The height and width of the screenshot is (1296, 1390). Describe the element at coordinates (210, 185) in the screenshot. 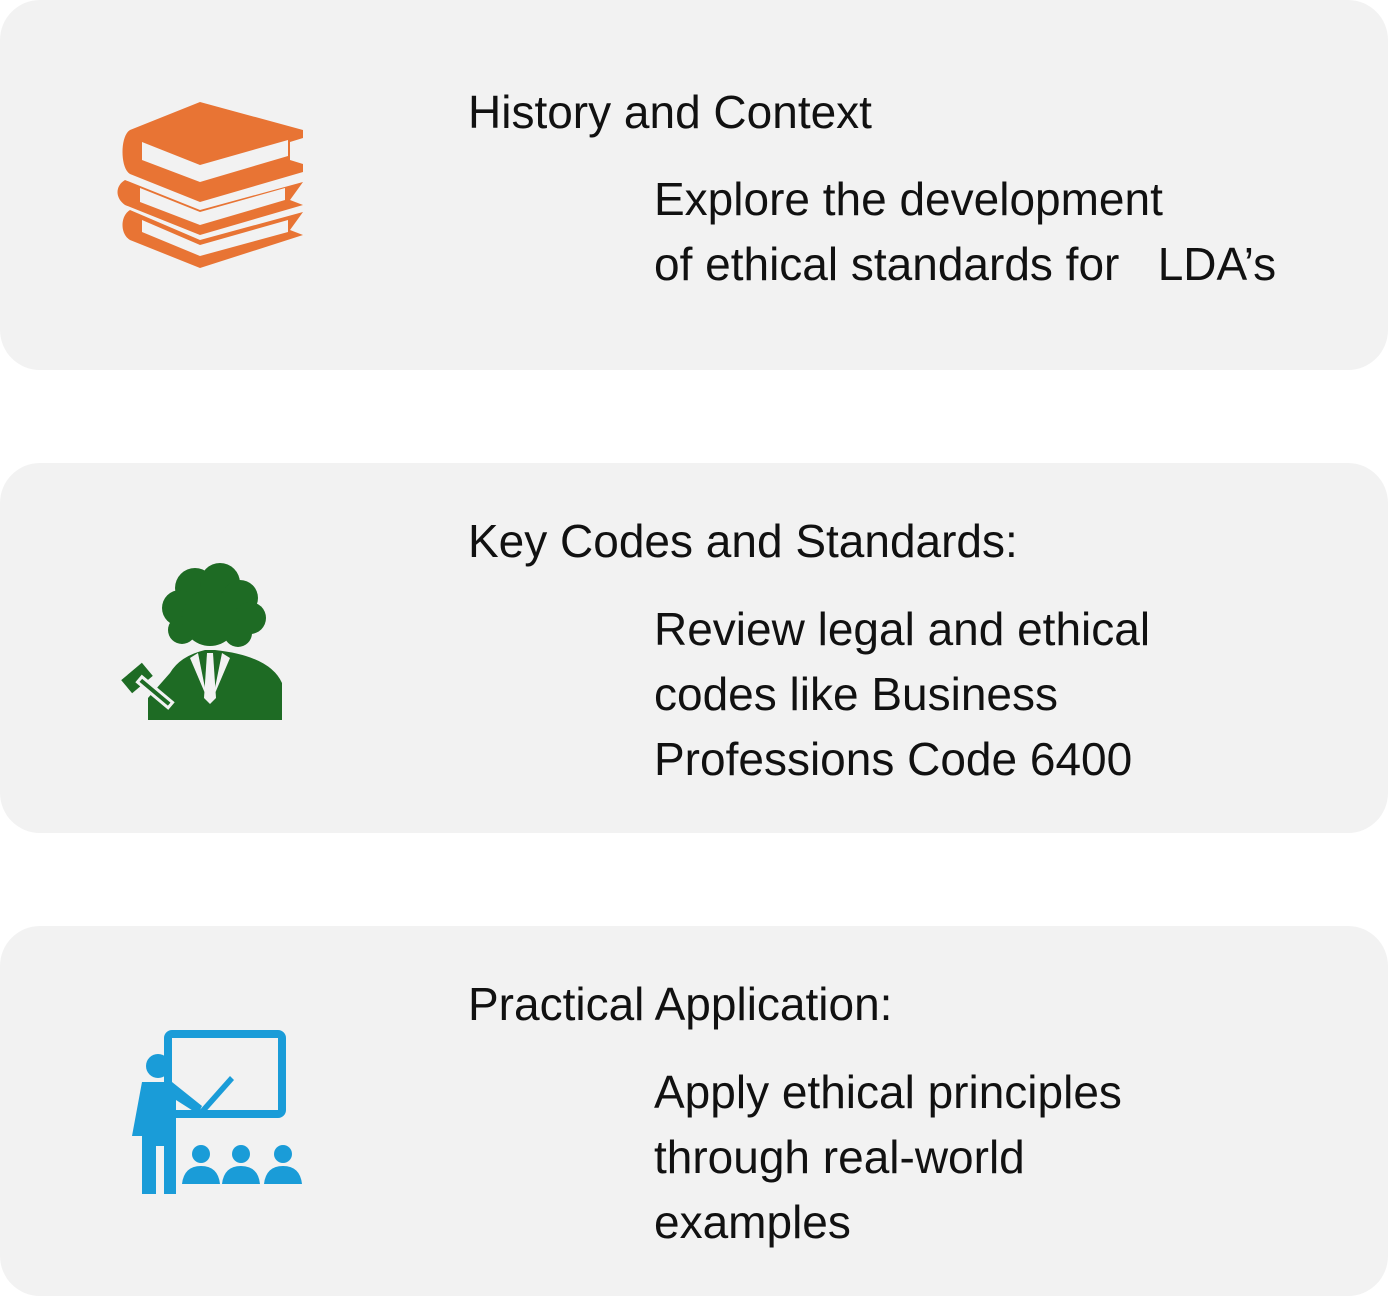

I see `books-icon` at that location.